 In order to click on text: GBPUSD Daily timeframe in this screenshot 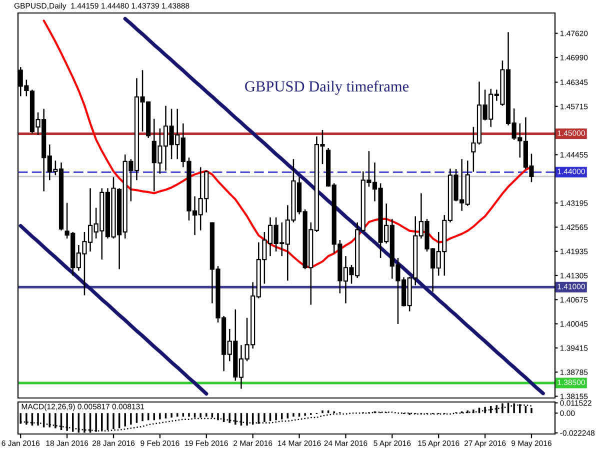, I will do `click(327, 87)`.